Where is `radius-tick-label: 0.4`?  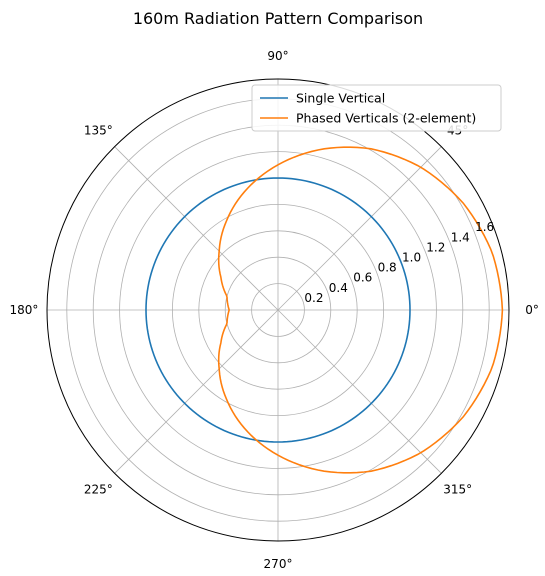 radius-tick-label: 0.4 is located at coordinates (338, 288).